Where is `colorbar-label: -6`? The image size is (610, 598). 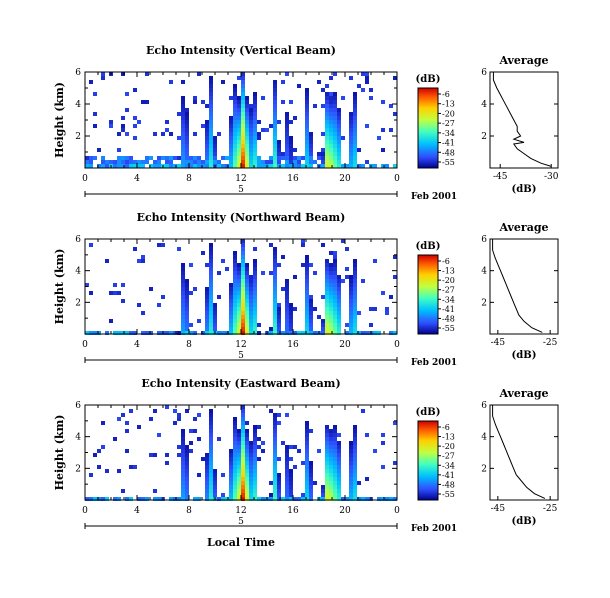
colorbar-label: -6 is located at coordinates (446, 261).